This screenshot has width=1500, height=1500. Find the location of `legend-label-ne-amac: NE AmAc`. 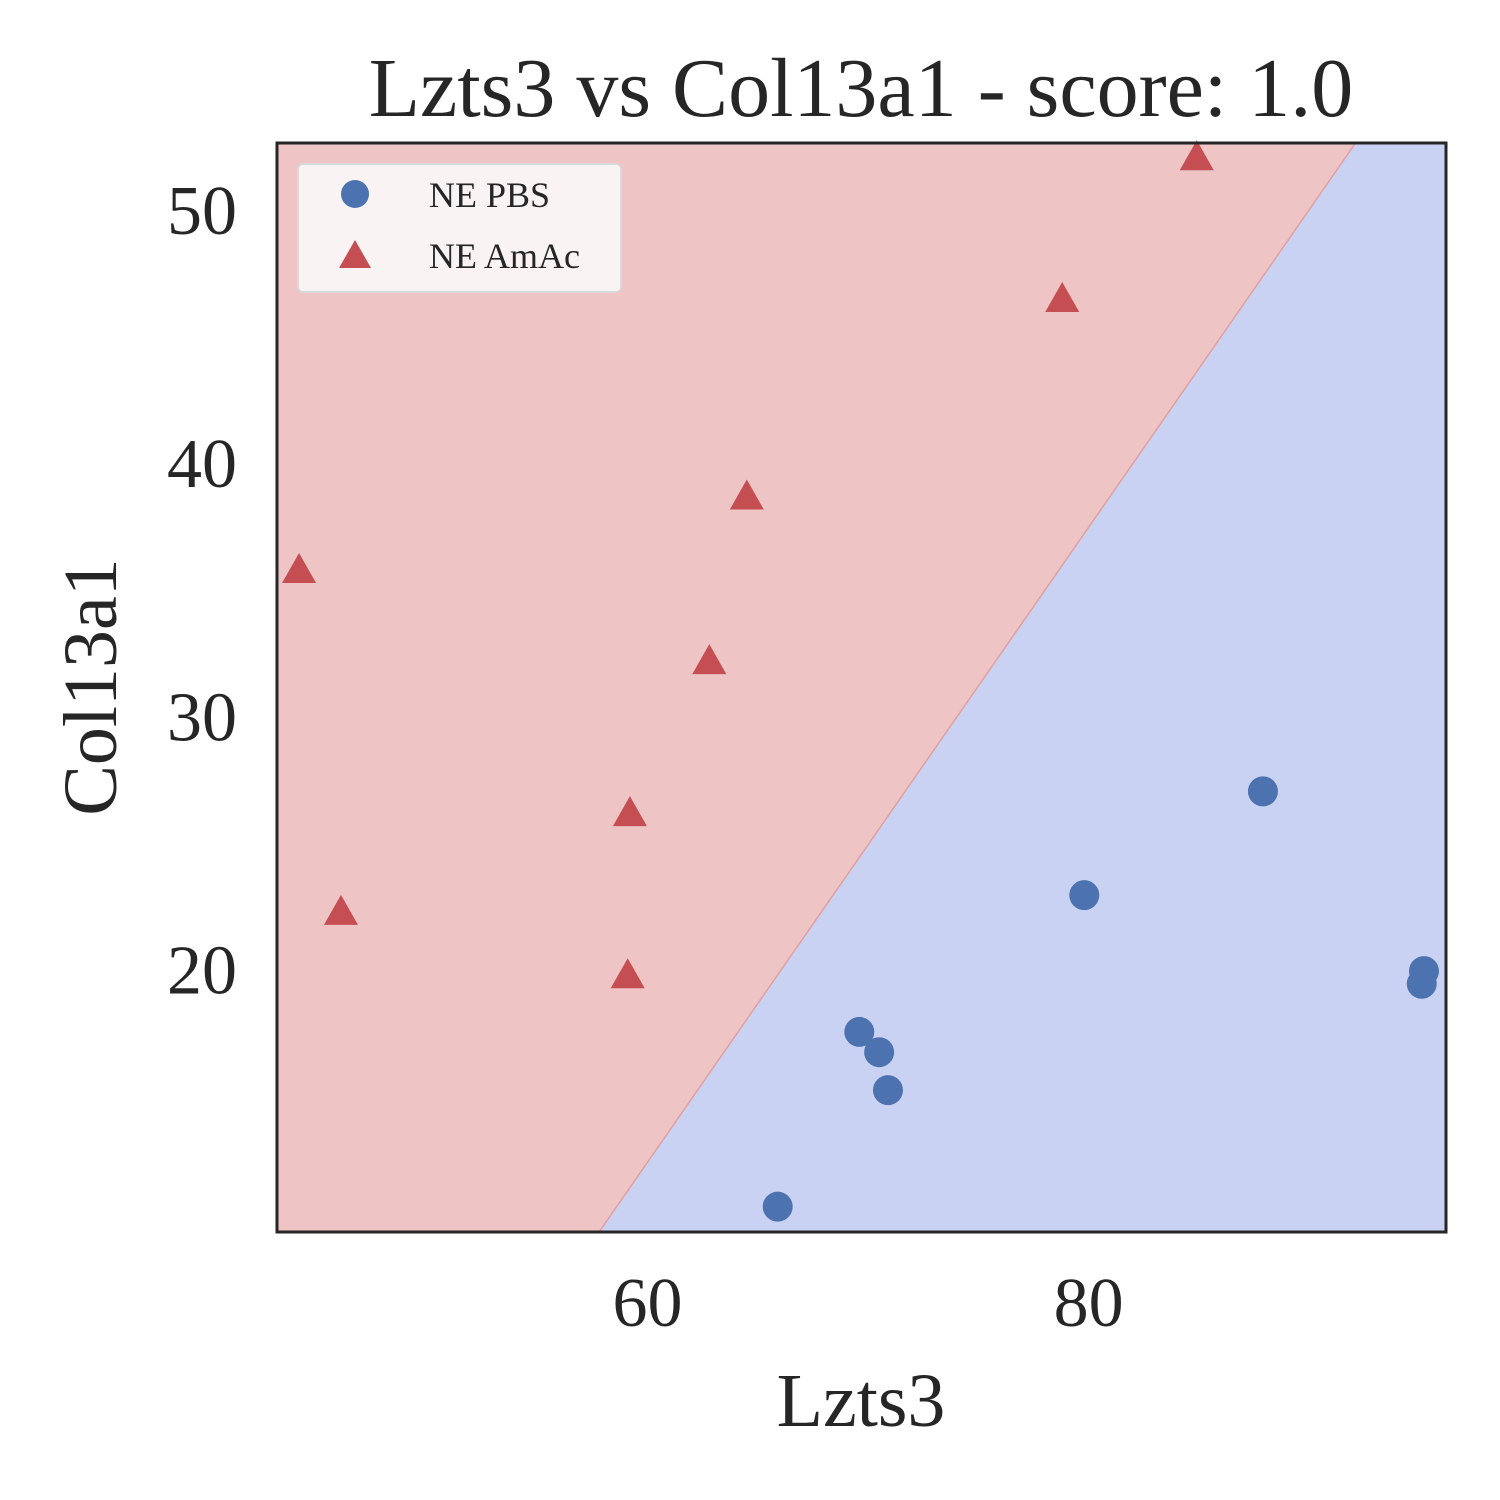

legend-label-ne-amac: NE AmAc is located at coordinates (504, 256).